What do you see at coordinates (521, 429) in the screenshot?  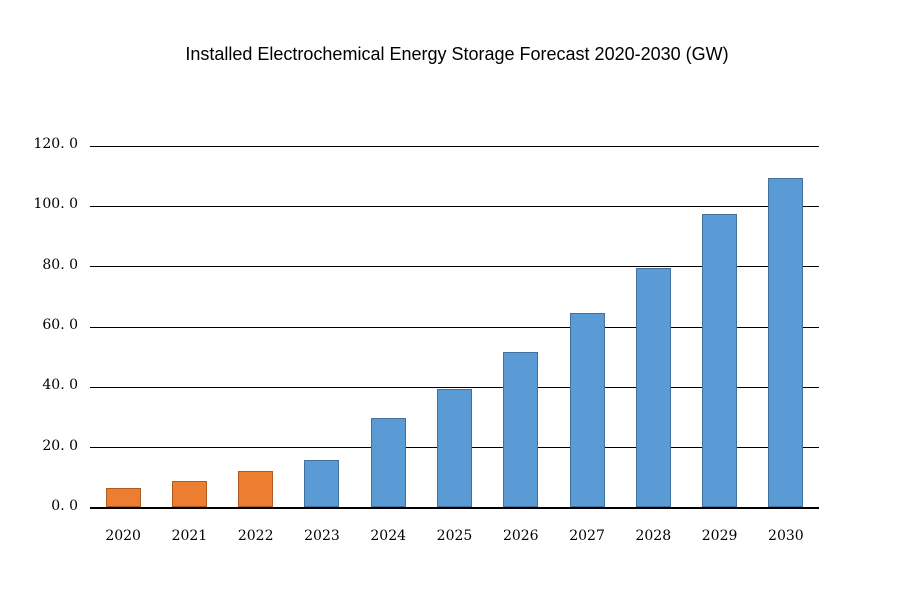 I see `bar-2026` at bounding box center [521, 429].